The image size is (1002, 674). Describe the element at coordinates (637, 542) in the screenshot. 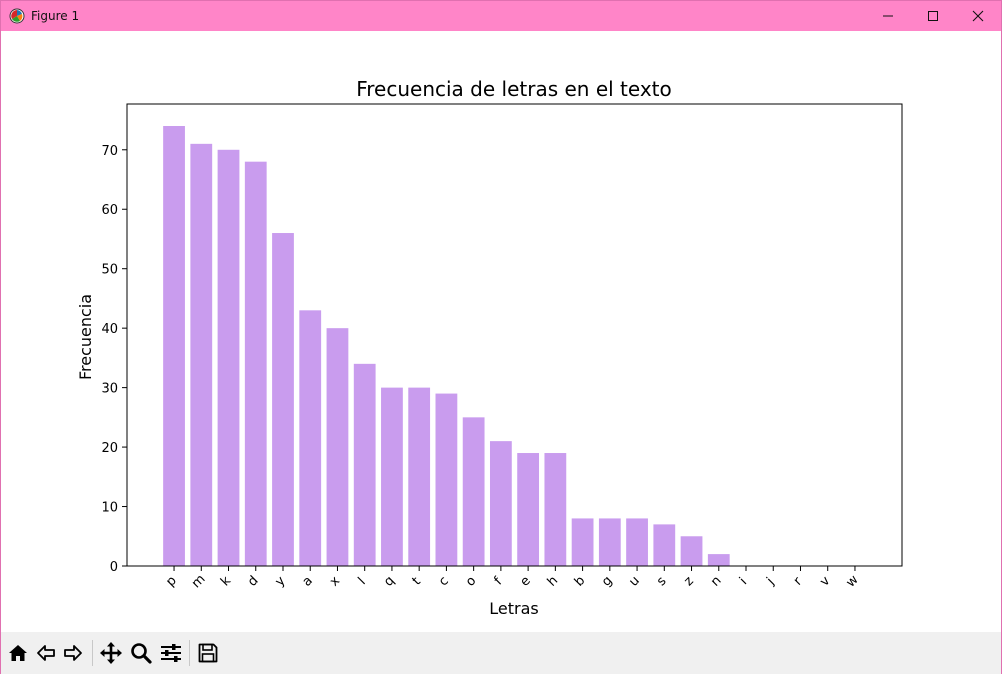

I see `bar-u` at that location.